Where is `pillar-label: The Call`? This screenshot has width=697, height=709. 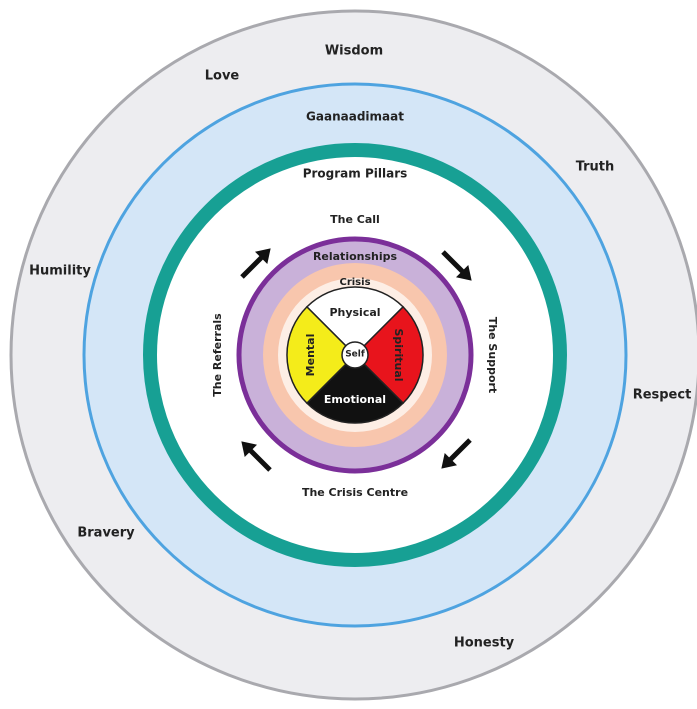
pillar-label: The Call is located at coordinates (355, 219).